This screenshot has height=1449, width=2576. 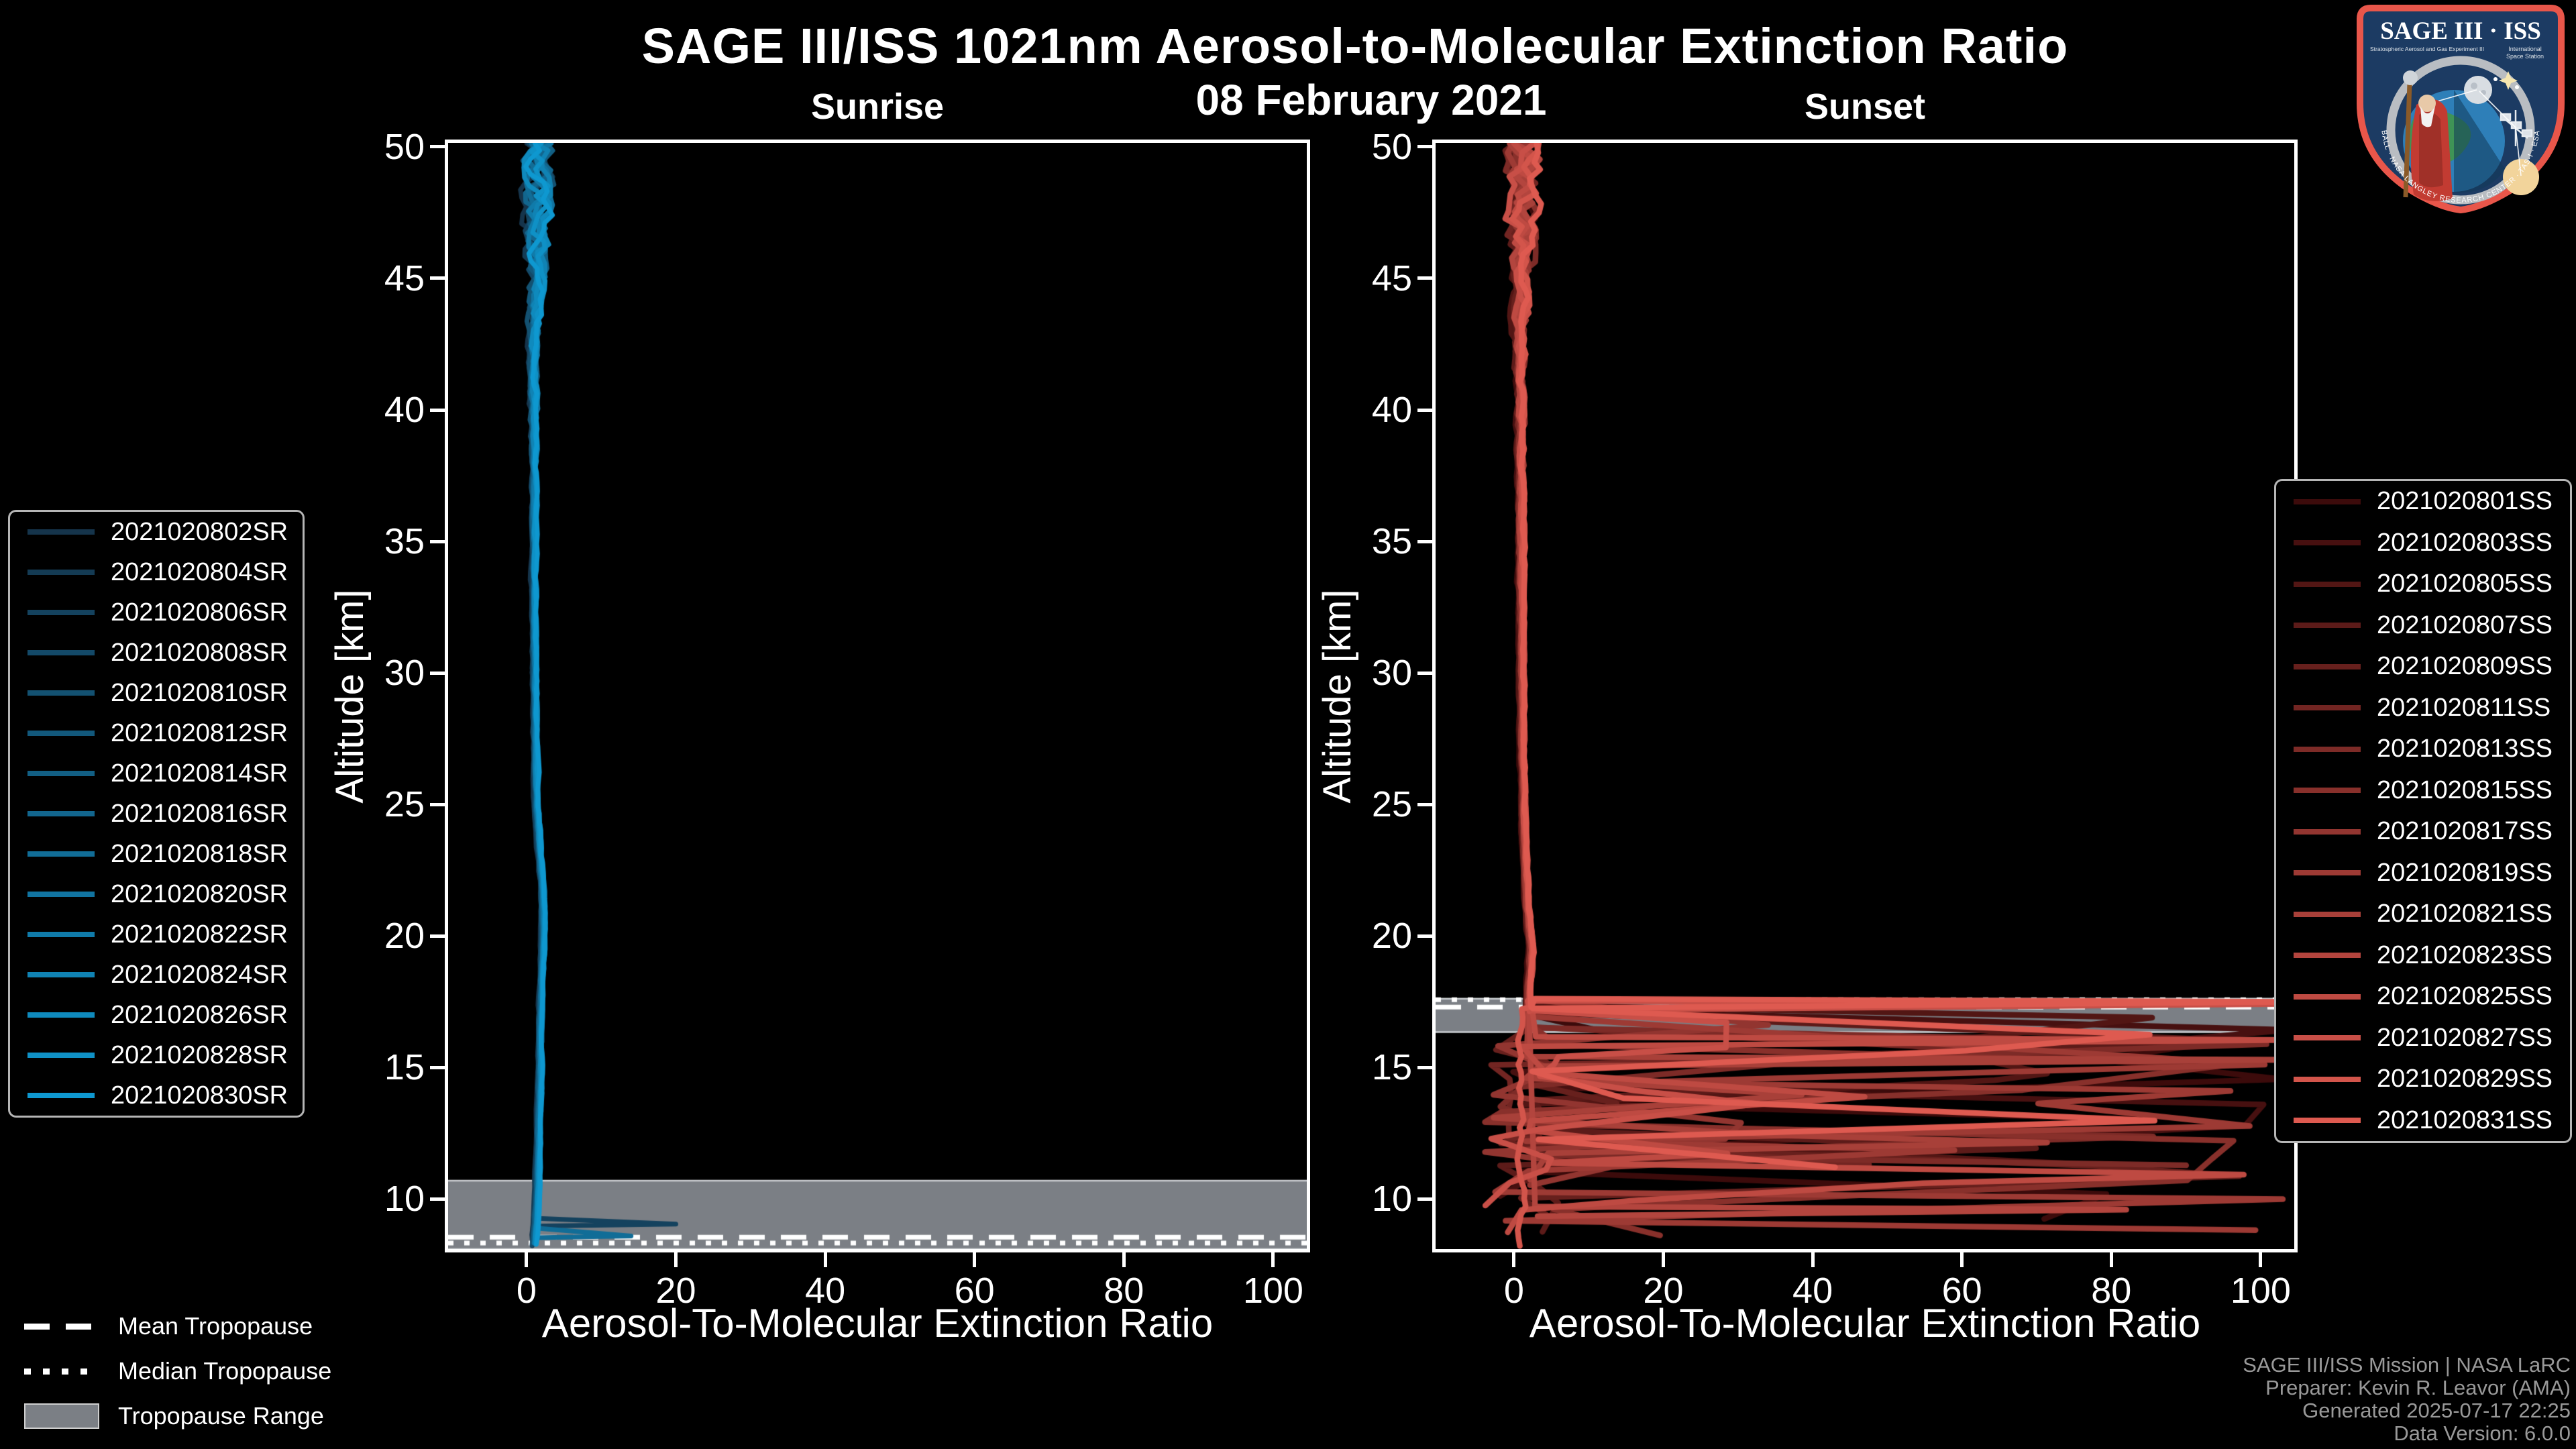 I want to click on legend-item: 2021020805SS, so click(x=2423, y=584).